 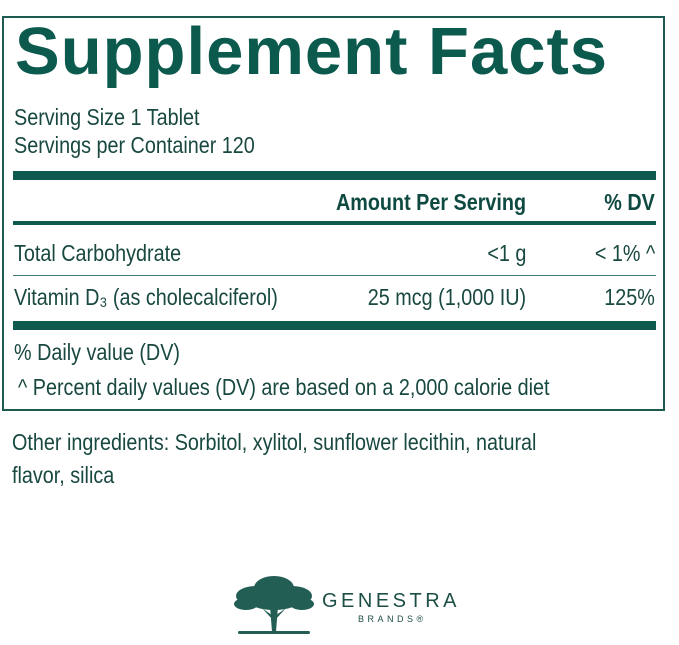 What do you see at coordinates (629, 297) in the screenshot?
I see `nutrient-dv: 125%` at bounding box center [629, 297].